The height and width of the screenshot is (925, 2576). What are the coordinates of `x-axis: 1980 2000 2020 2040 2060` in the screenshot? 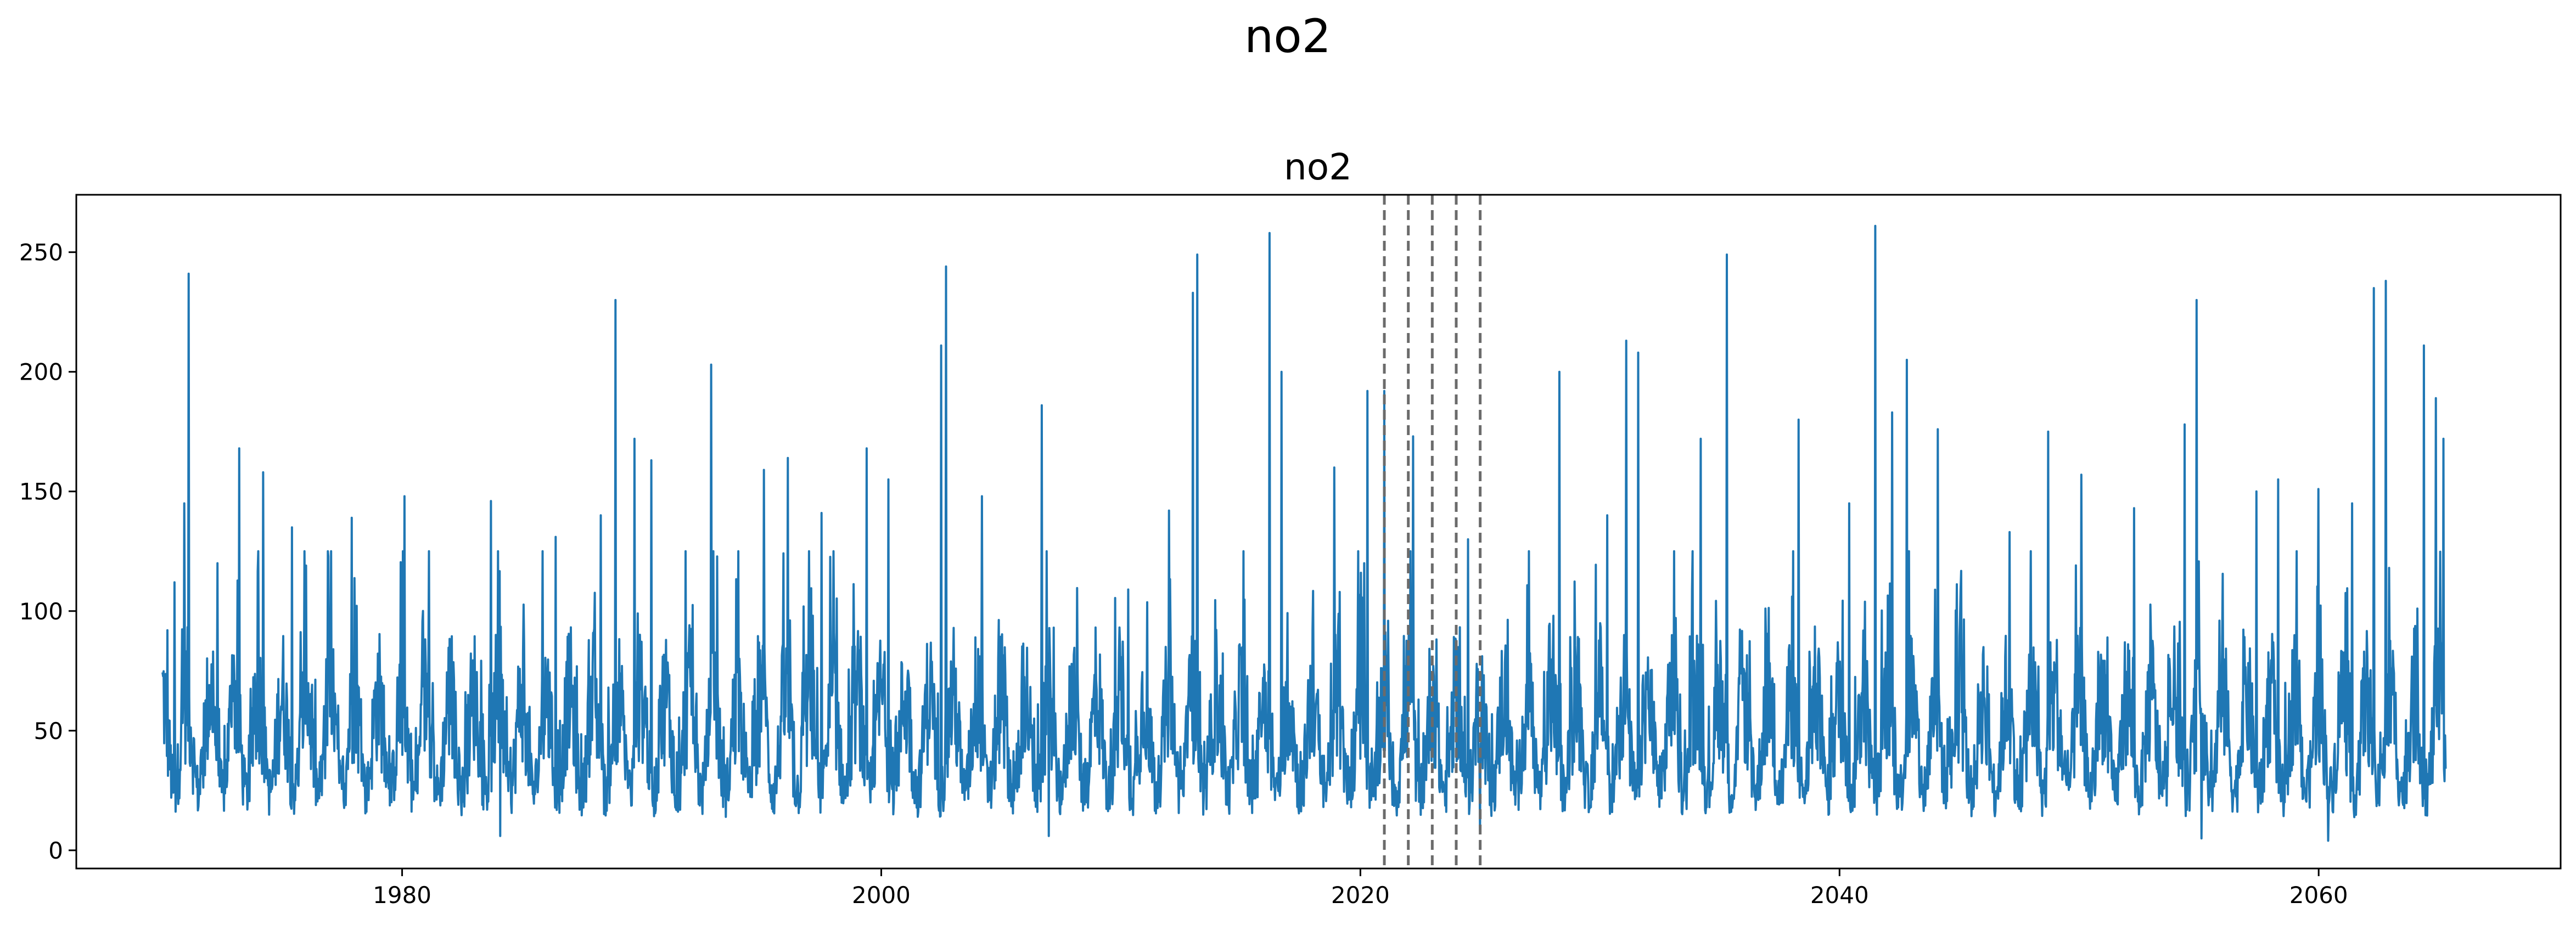 It's located at (1360, 888).